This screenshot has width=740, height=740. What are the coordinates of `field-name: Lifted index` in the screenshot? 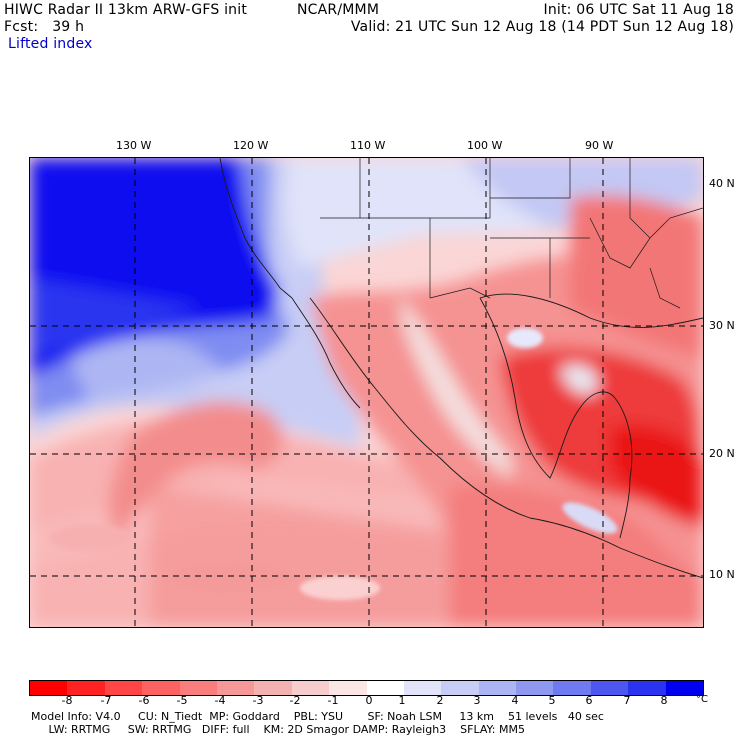 It's located at (50, 44).